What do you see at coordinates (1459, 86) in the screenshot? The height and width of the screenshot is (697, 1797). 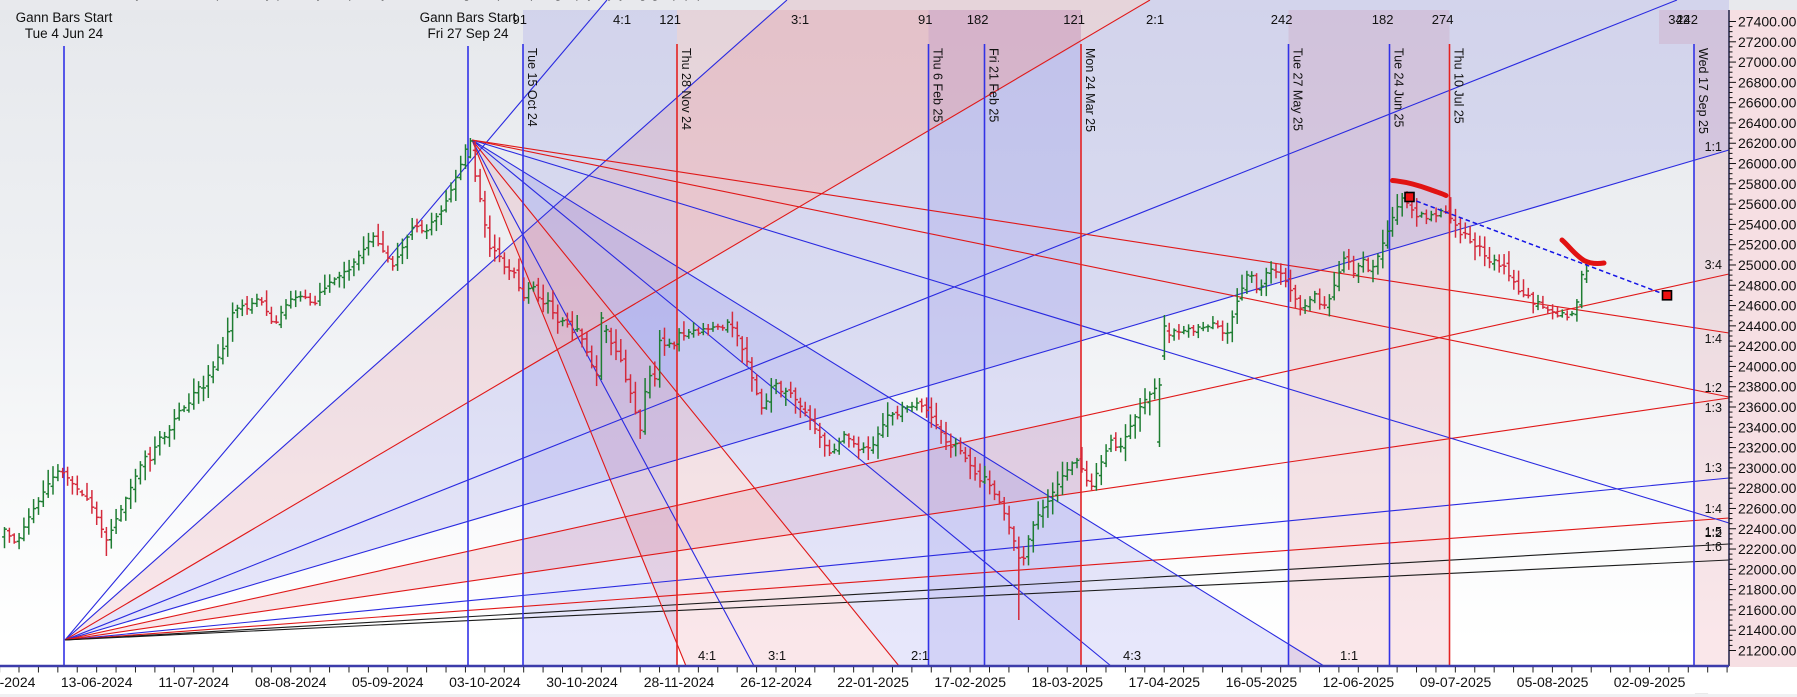 I see `cycle-line-label: Thu 10 Jul 25` at bounding box center [1459, 86].